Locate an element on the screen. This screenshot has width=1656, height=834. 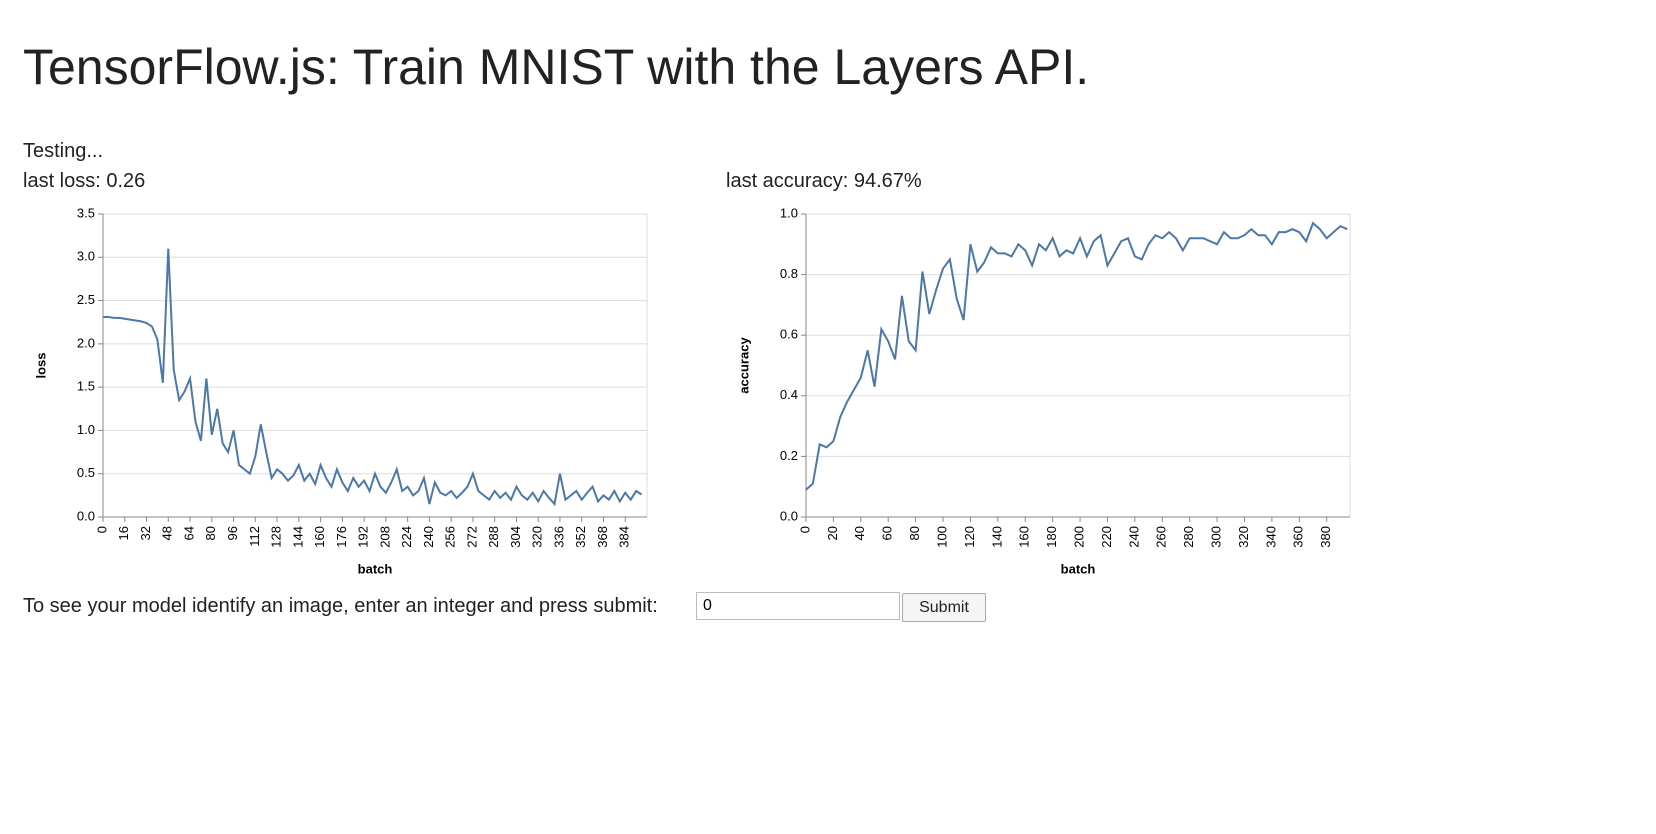
y-axis-title: accuracy is located at coordinates (743, 365).